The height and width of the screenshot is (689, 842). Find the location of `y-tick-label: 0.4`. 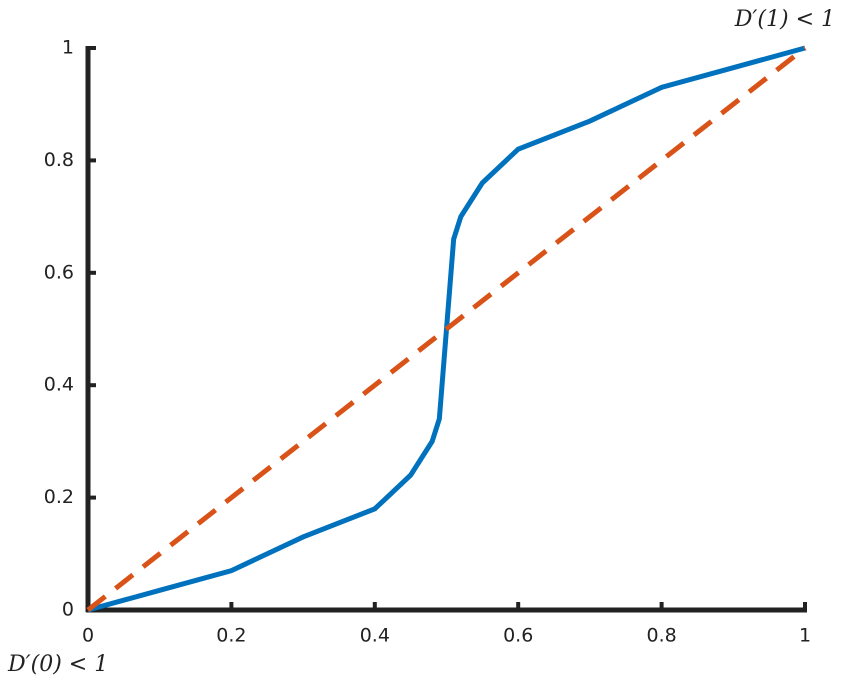

y-tick-label: 0.4 is located at coordinates (59, 385).